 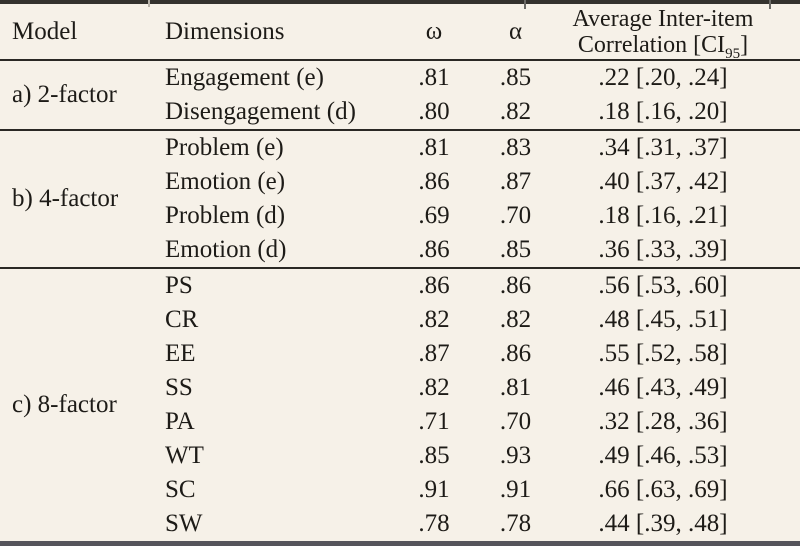 I want to click on correlation-cell: .40 [.37, .42], so click(x=663, y=181).